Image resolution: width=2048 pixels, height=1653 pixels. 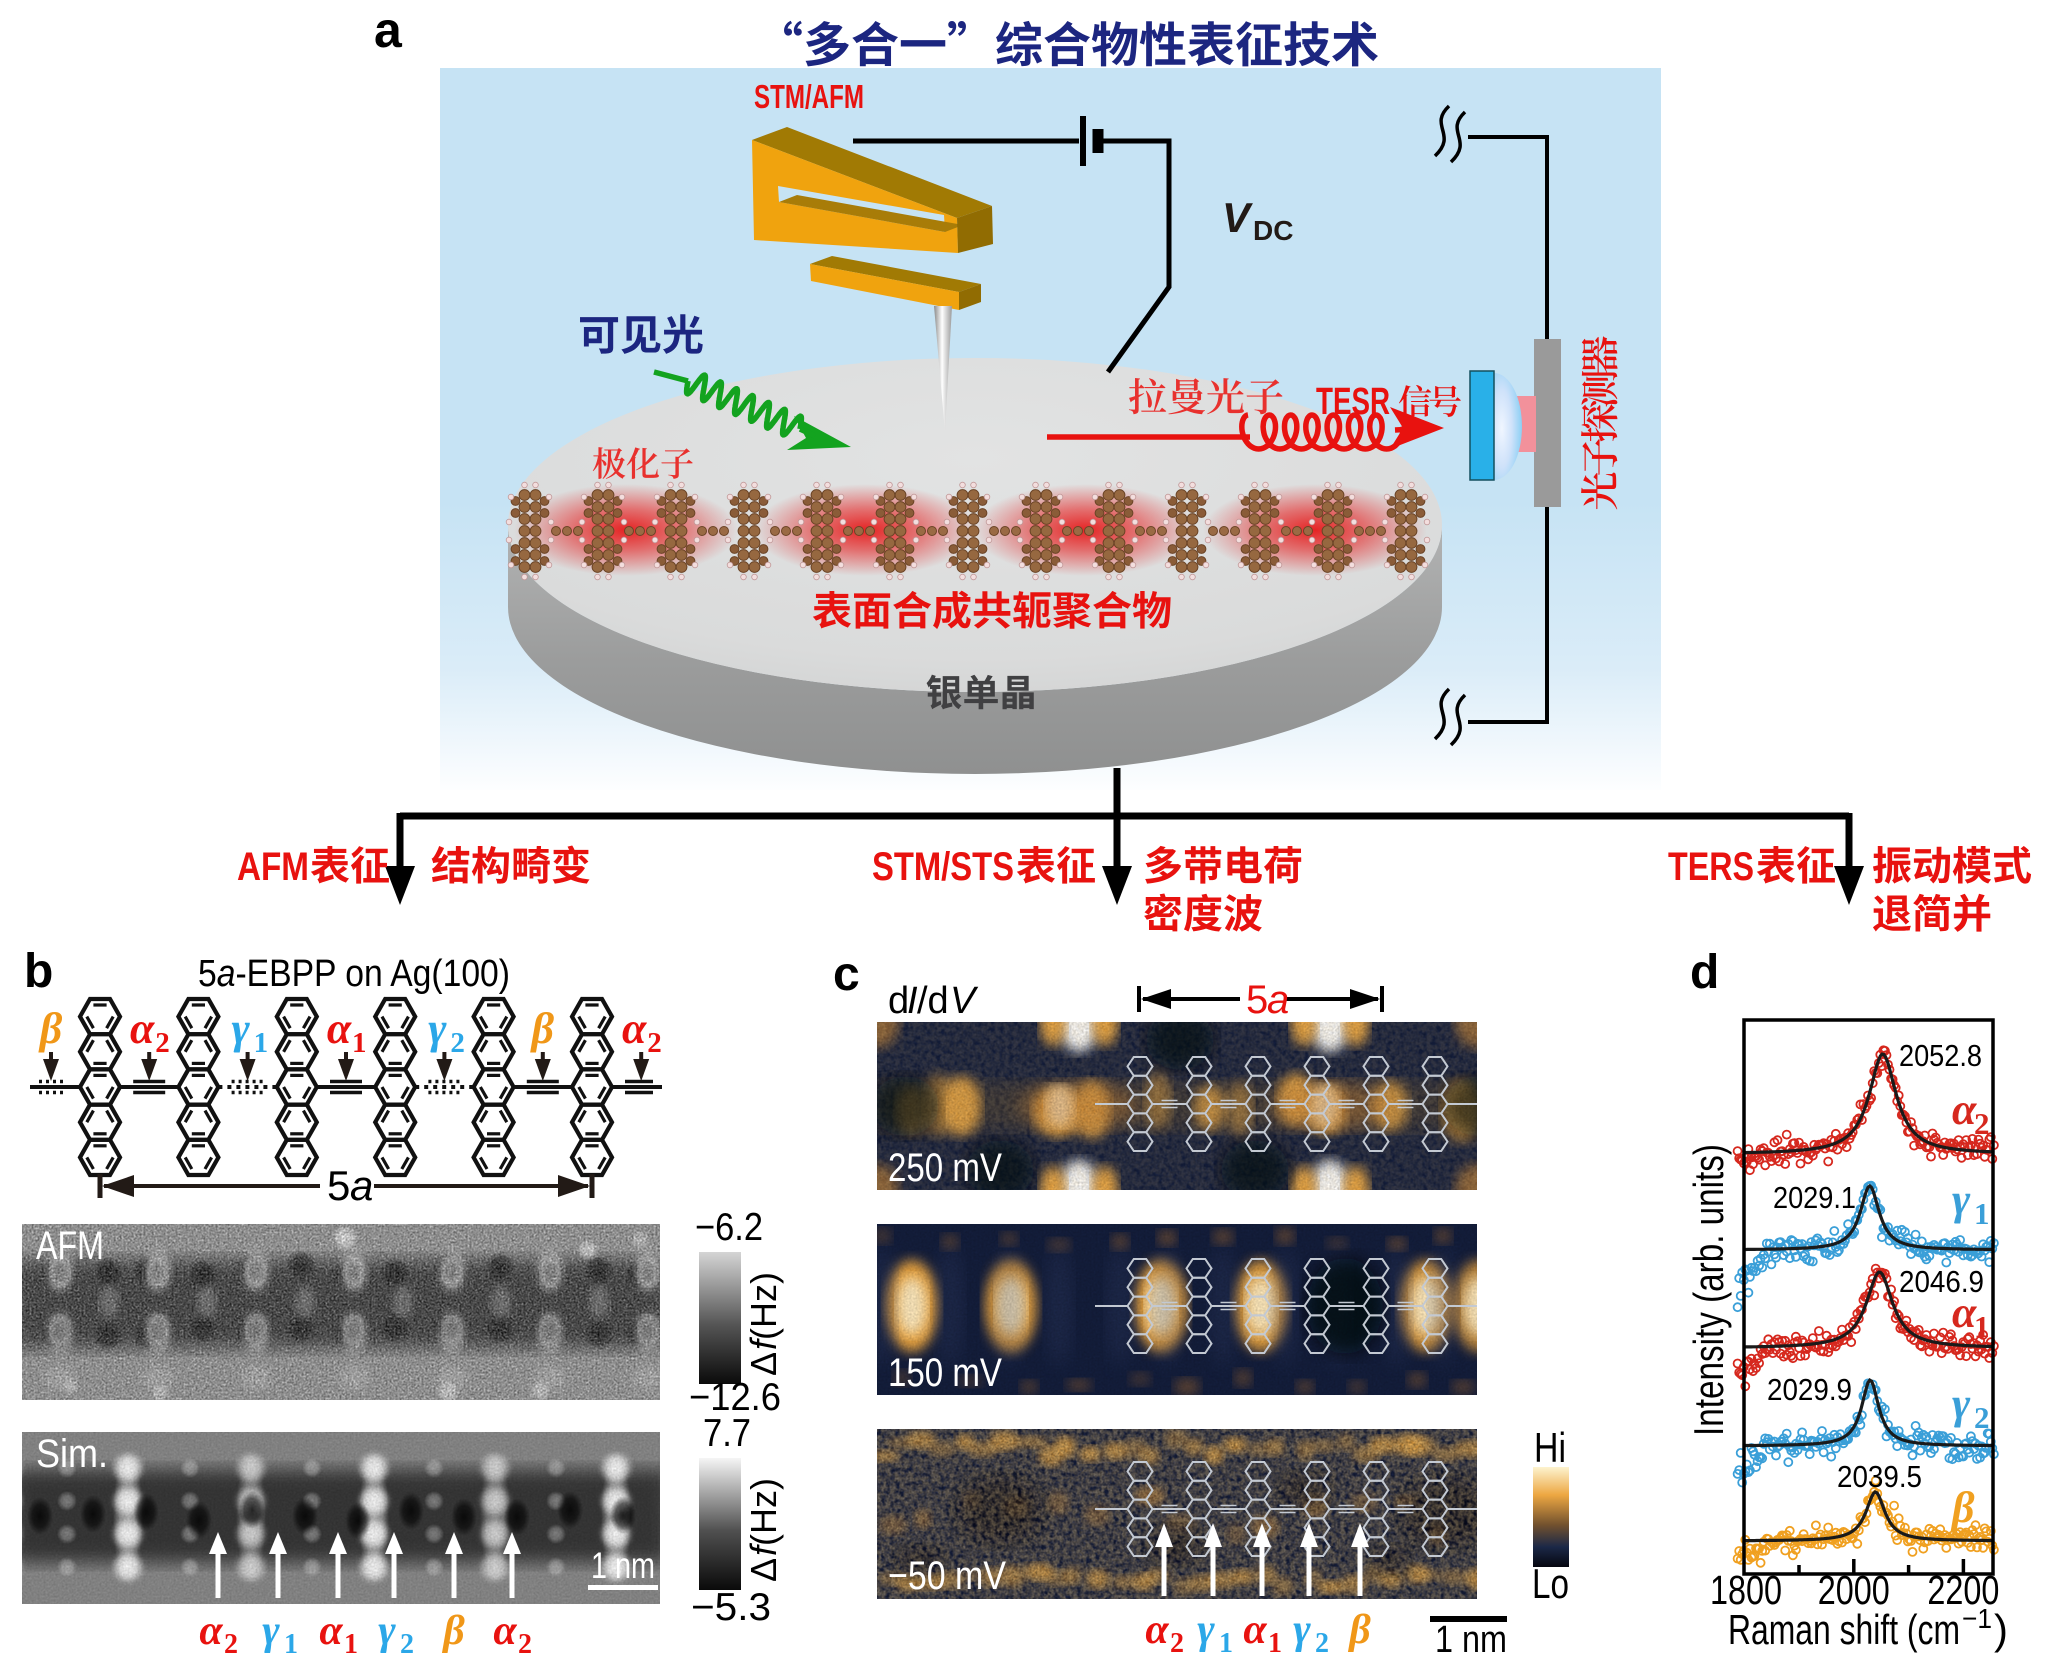 I want to click on svg-text: 2039.5, so click(x=1879, y=1476).